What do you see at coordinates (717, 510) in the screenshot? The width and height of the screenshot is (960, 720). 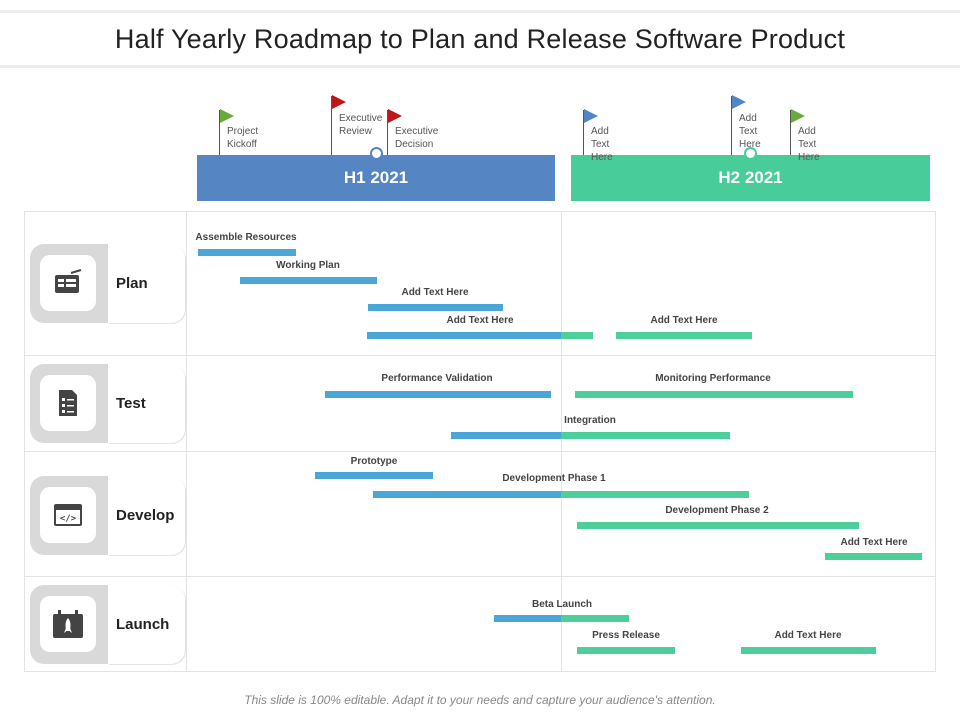 I see `task-label: Development Phase 2` at bounding box center [717, 510].